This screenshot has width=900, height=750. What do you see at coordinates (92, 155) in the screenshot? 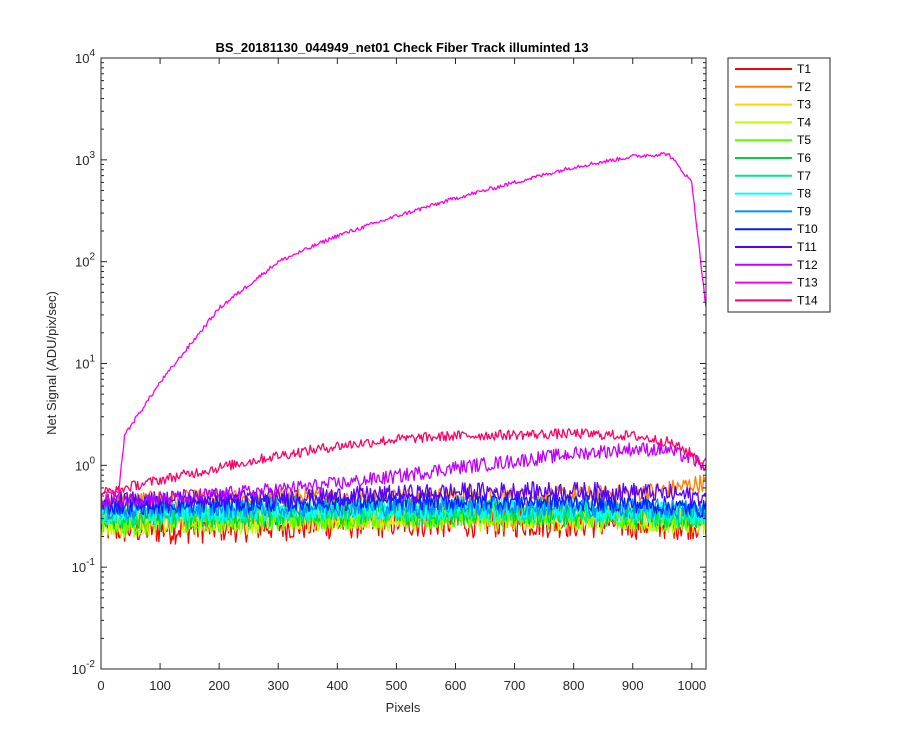
I see `y-tick-exponent: 3` at bounding box center [92, 155].